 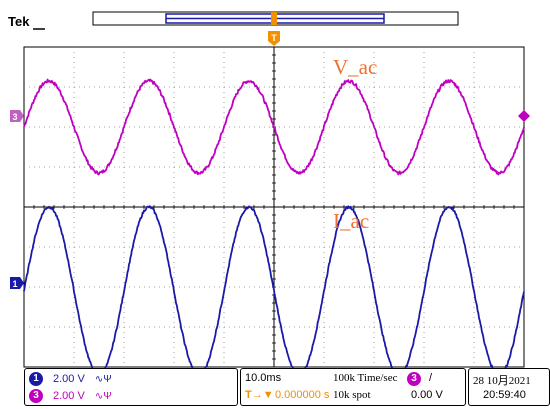 I want to click on trigger-position-marker: T, so click(x=274, y=38).